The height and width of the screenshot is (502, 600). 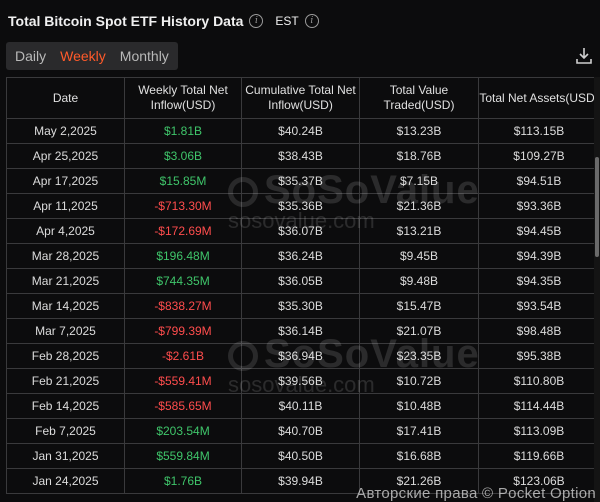 I want to click on date-cell: Feb 21,2025, so click(x=65, y=381).